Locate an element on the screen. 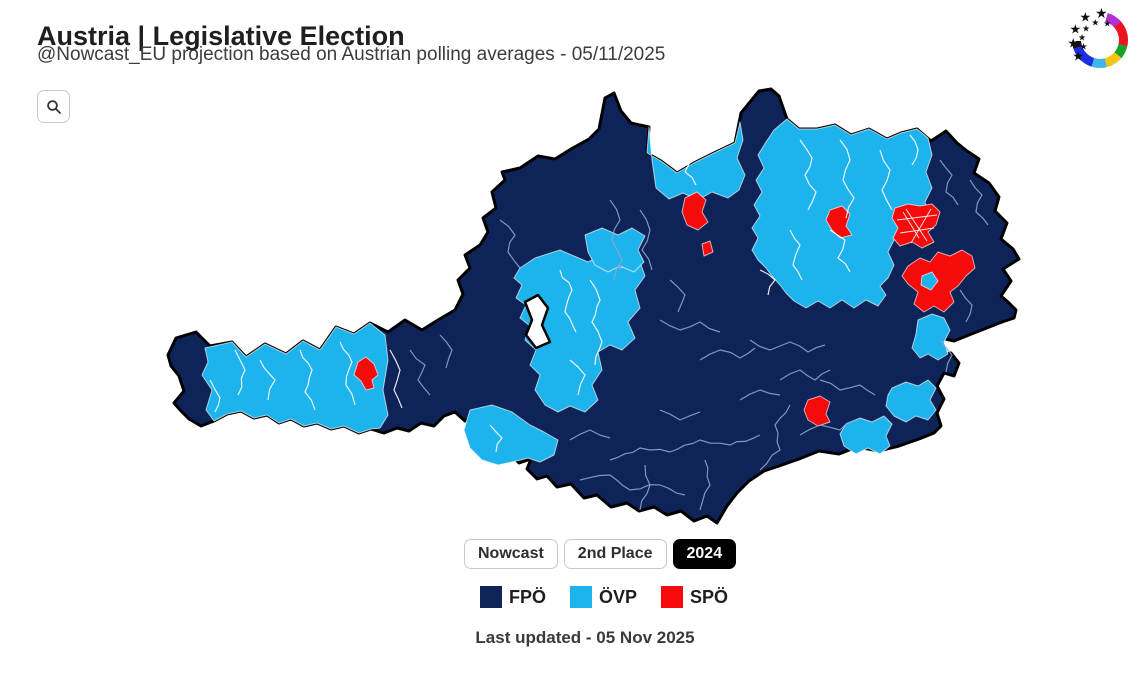 This screenshot has width=1145, height=677. tab-2024: 2024 is located at coordinates (704, 554).